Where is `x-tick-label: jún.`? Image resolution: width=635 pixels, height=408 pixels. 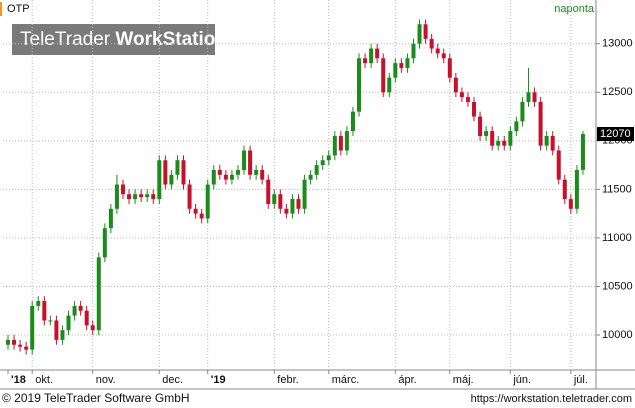 x-tick-label: jún. is located at coordinates (521, 380).